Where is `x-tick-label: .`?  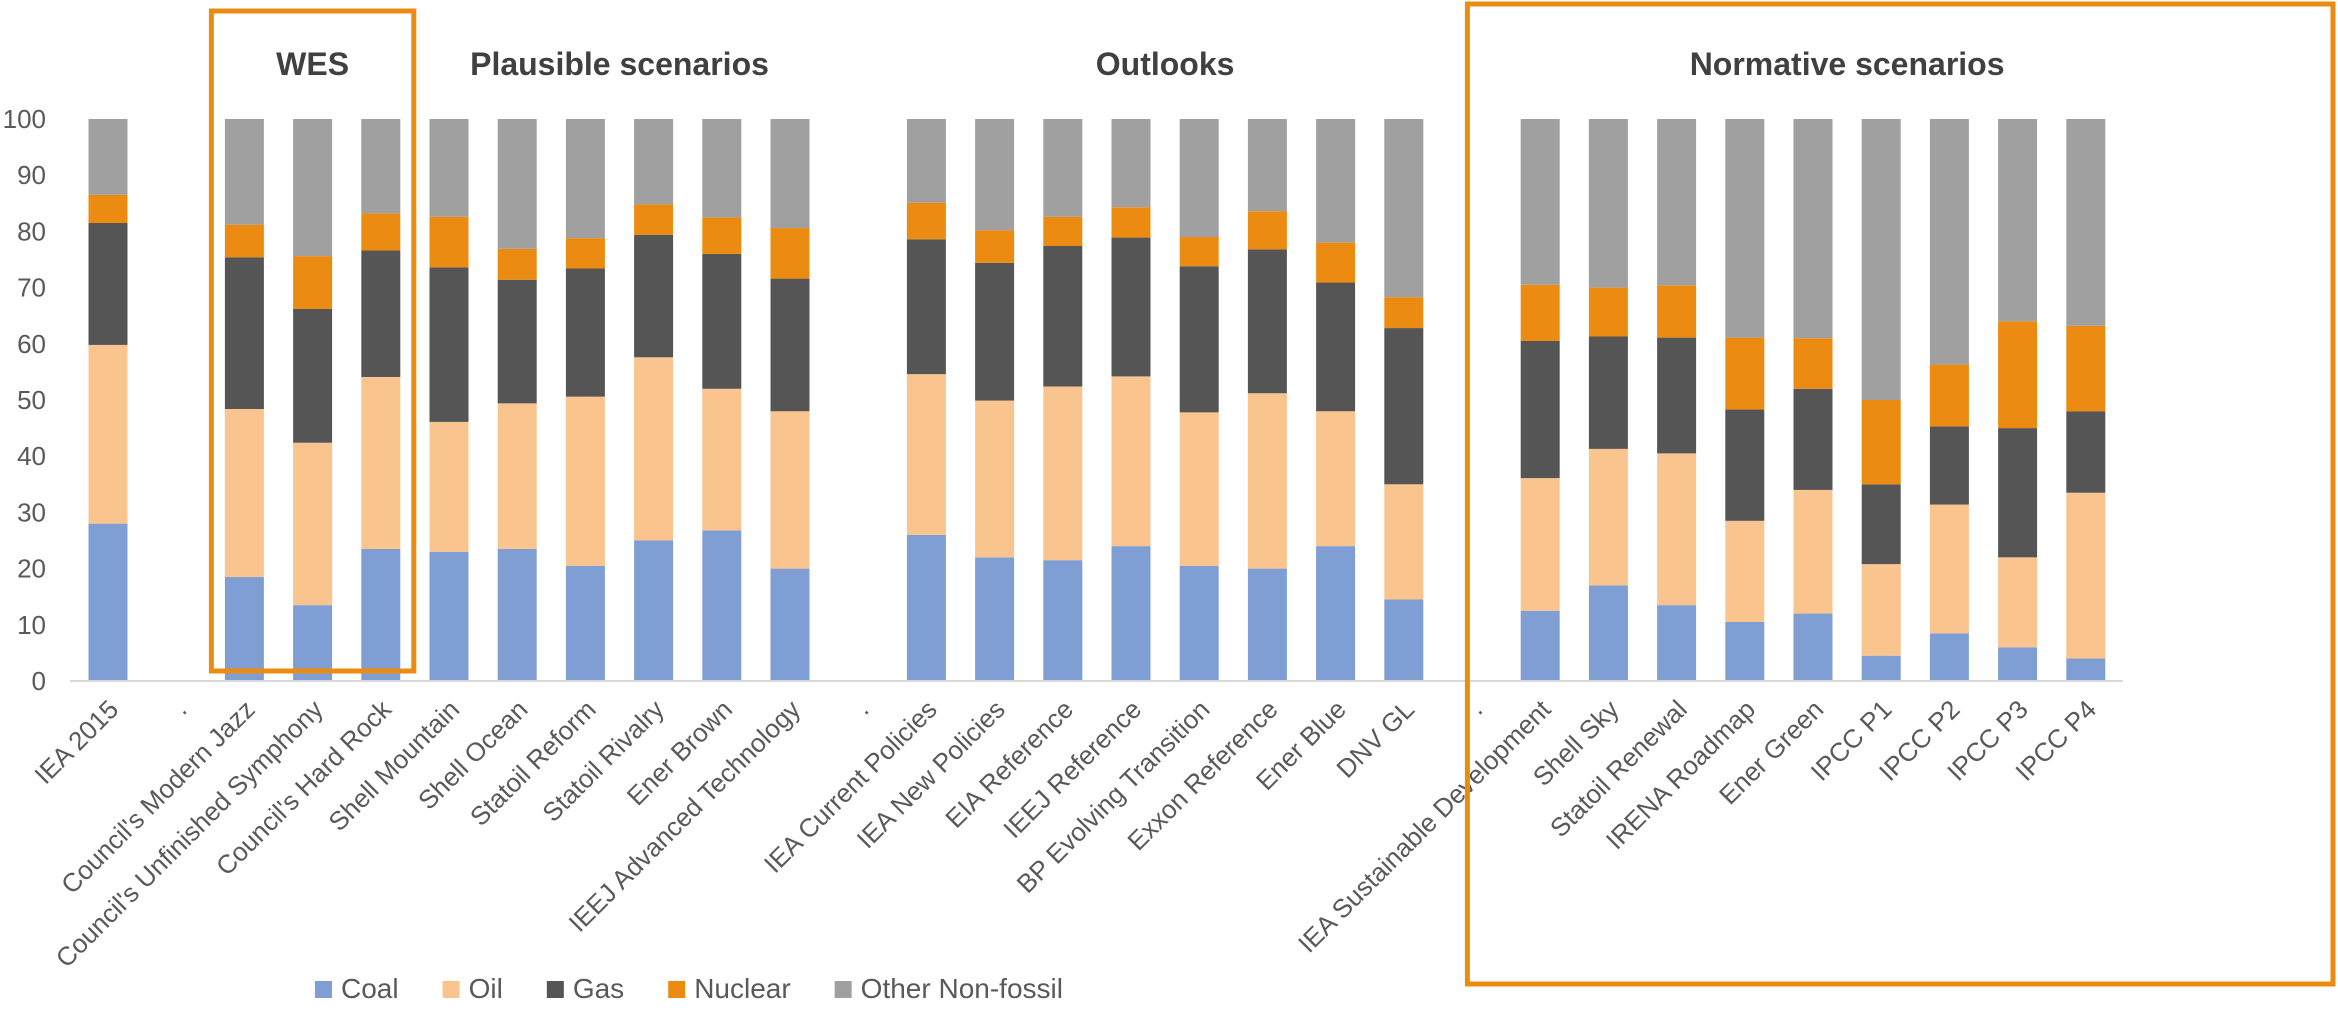
x-tick-label: . is located at coordinates (179, 707).